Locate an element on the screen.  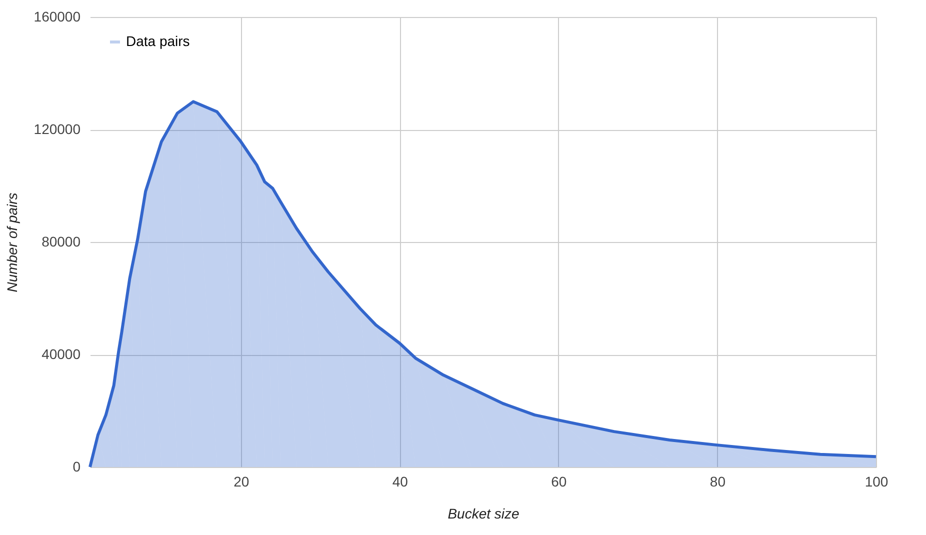
x-tick-label: 20 is located at coordinates (242, 482).